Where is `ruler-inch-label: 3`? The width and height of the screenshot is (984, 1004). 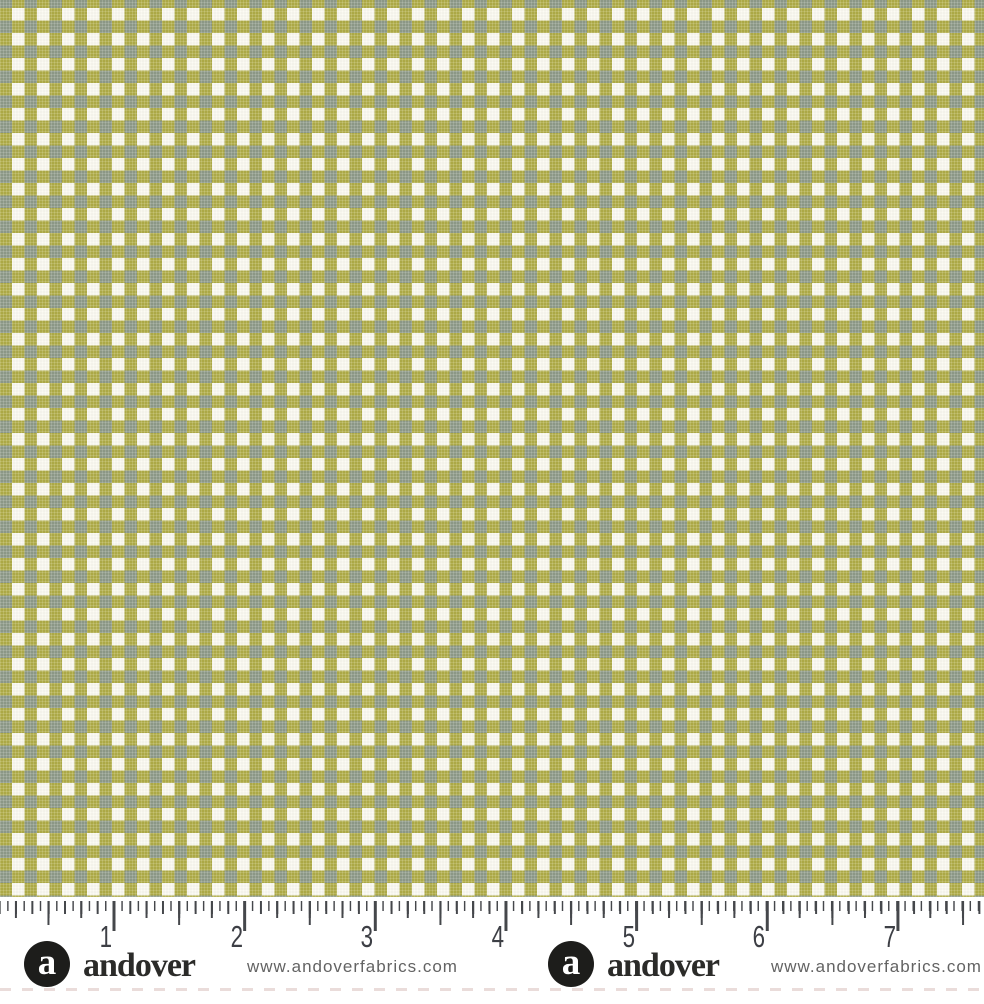 ruler-inch-label: 3 is located at coordinates (367, 936).